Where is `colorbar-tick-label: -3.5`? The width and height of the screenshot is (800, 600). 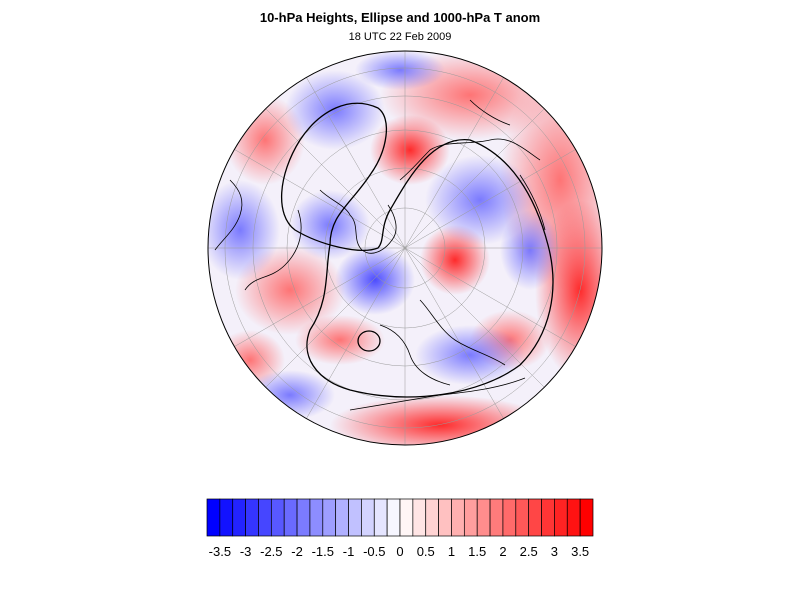
colorbar-tick-label: -3.5 is located at coordinates (220, 551).